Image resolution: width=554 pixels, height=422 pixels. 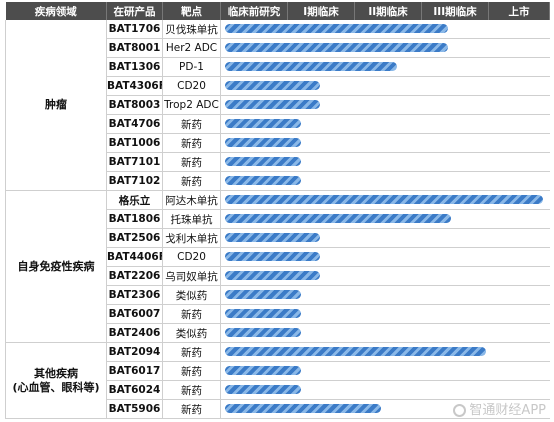 I want to click on product-cell: BAT7102, so click(x=134, y=181).